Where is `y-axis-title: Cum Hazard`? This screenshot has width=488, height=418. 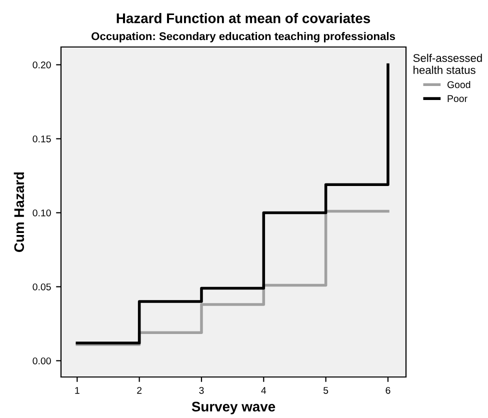 y-axis-title: Cum Hazard is located at coordinates (19, 212).